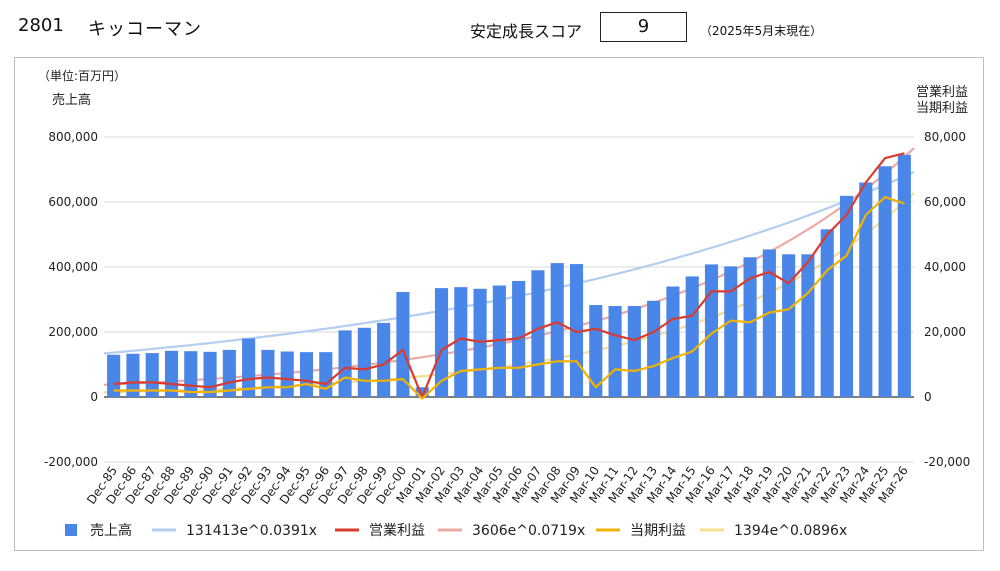  What do you see at coordinates (73, 137) in the screenshot?
I see `left-tick-label: 800,000` at bounding box center [73, 137].